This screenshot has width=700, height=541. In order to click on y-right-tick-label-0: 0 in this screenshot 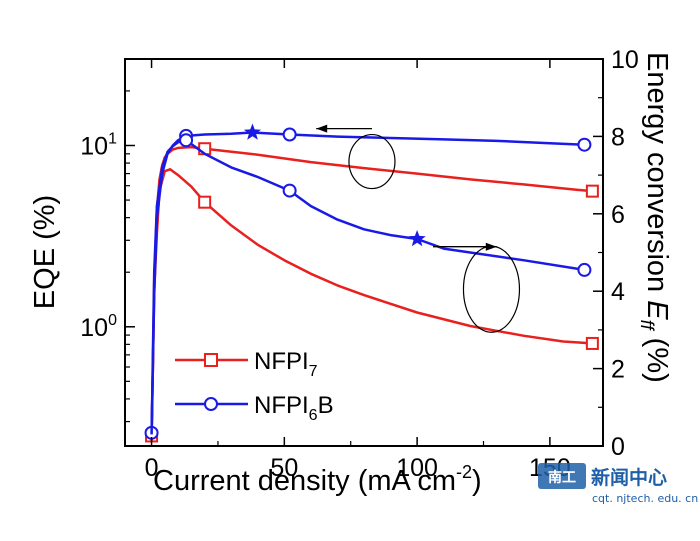, I will do `click(618, 447)`.